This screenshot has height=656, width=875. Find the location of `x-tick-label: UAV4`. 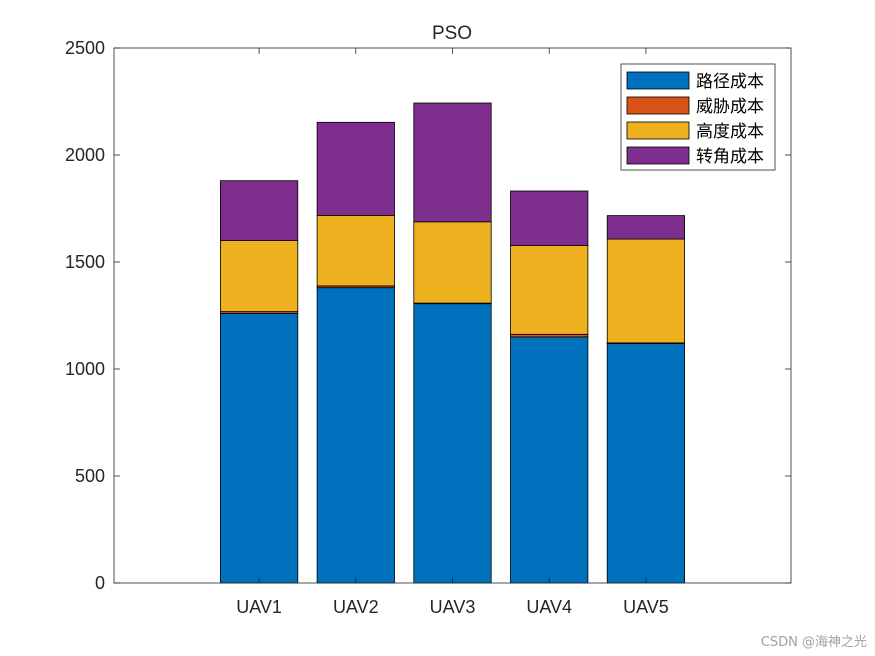

x-tick-label: UAV4 is located at coordinates (549, 607).